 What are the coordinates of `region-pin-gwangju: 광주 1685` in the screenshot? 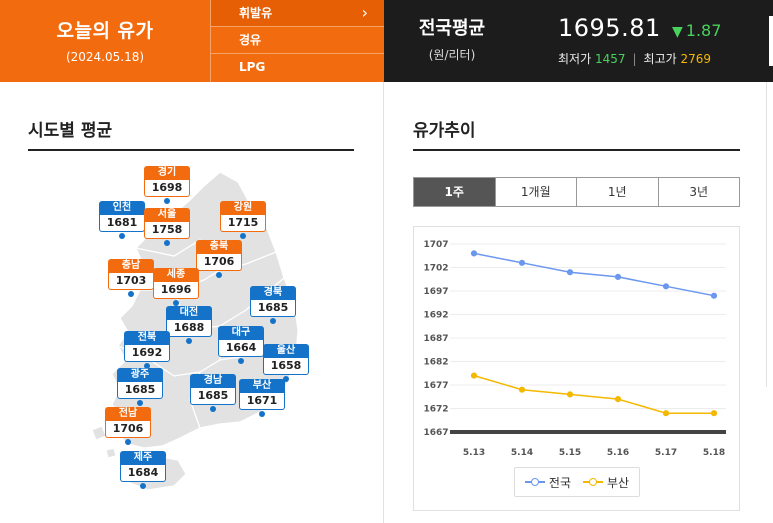 It's located at (140, 387).